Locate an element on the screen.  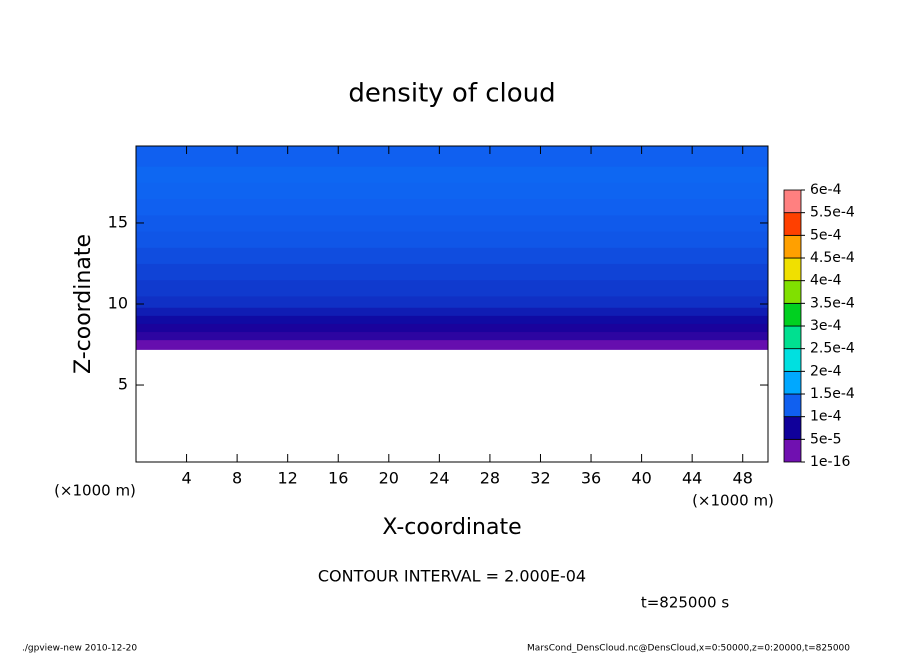
colorbar-label: 2.5e-4 is located at coordinates (832, 349).